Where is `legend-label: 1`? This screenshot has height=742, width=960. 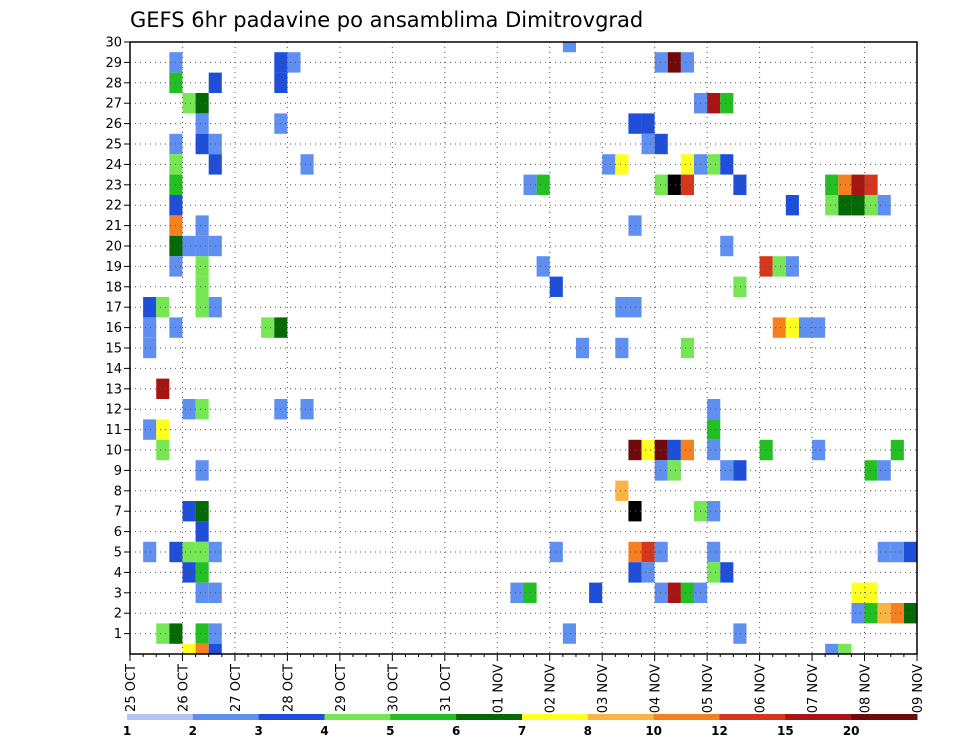
legend-label: 1 is located at coordinates (127, 731).